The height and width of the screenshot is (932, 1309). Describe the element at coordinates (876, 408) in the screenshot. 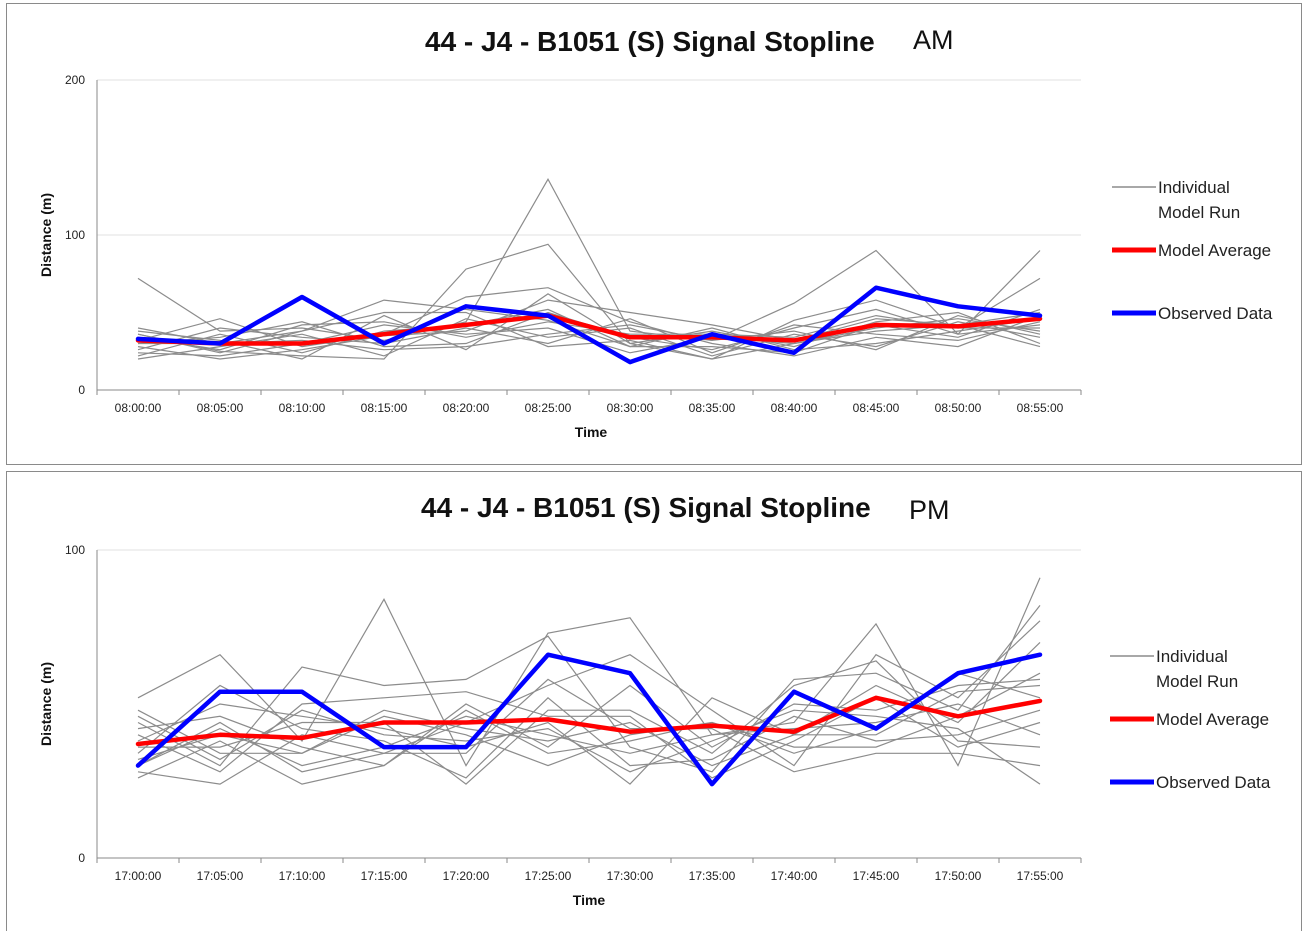

I see `x-tick-label: 08:45:00` at that location.